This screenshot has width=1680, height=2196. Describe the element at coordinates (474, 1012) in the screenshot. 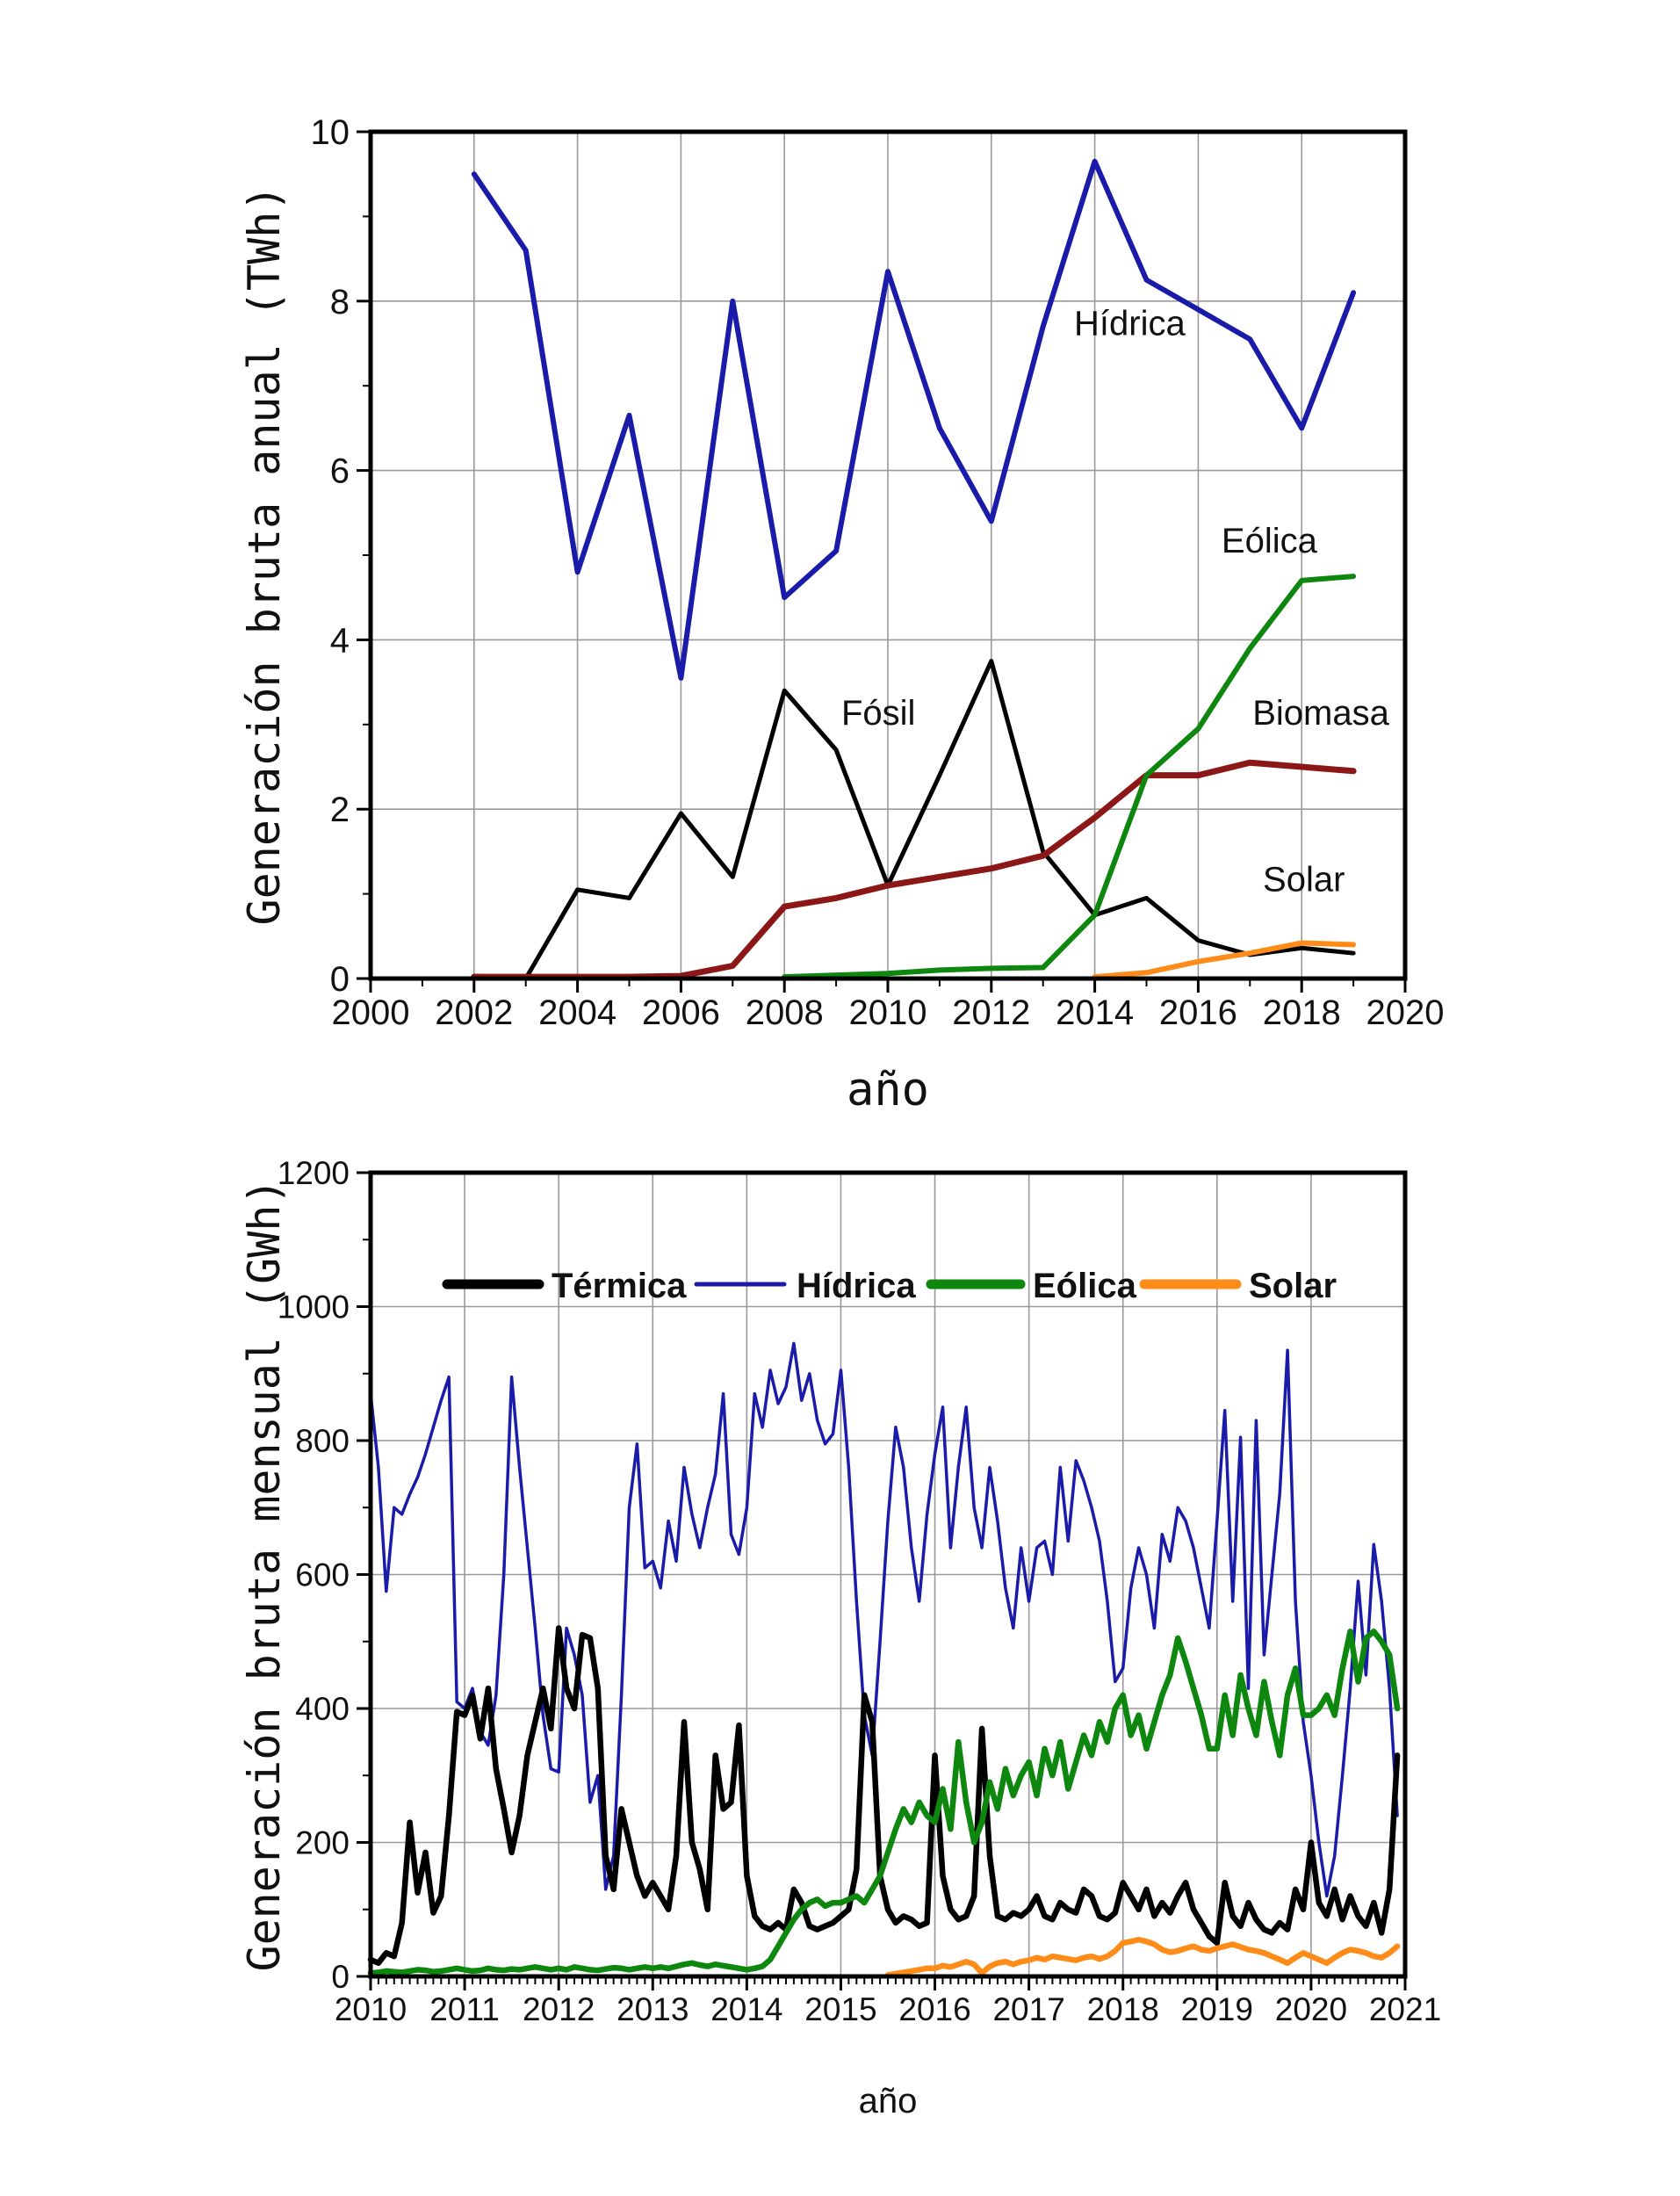

I see `x-tick-label: 2002` at that location.